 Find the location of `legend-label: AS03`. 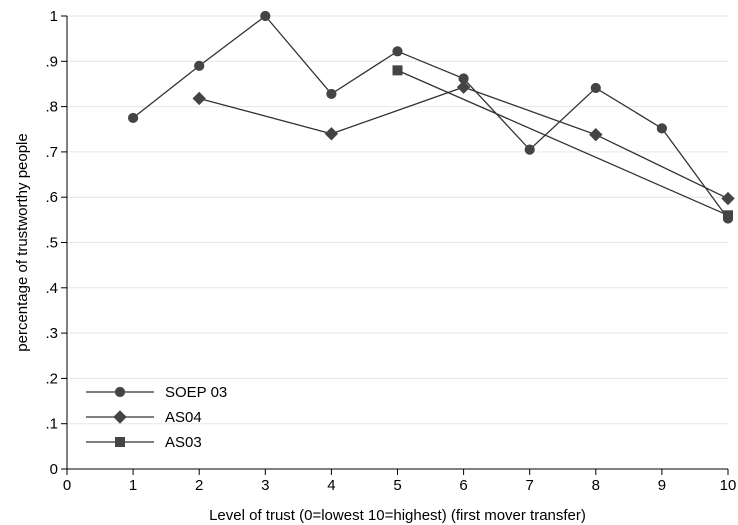

legend-label: AS03 is located at coordinates (183, 442).